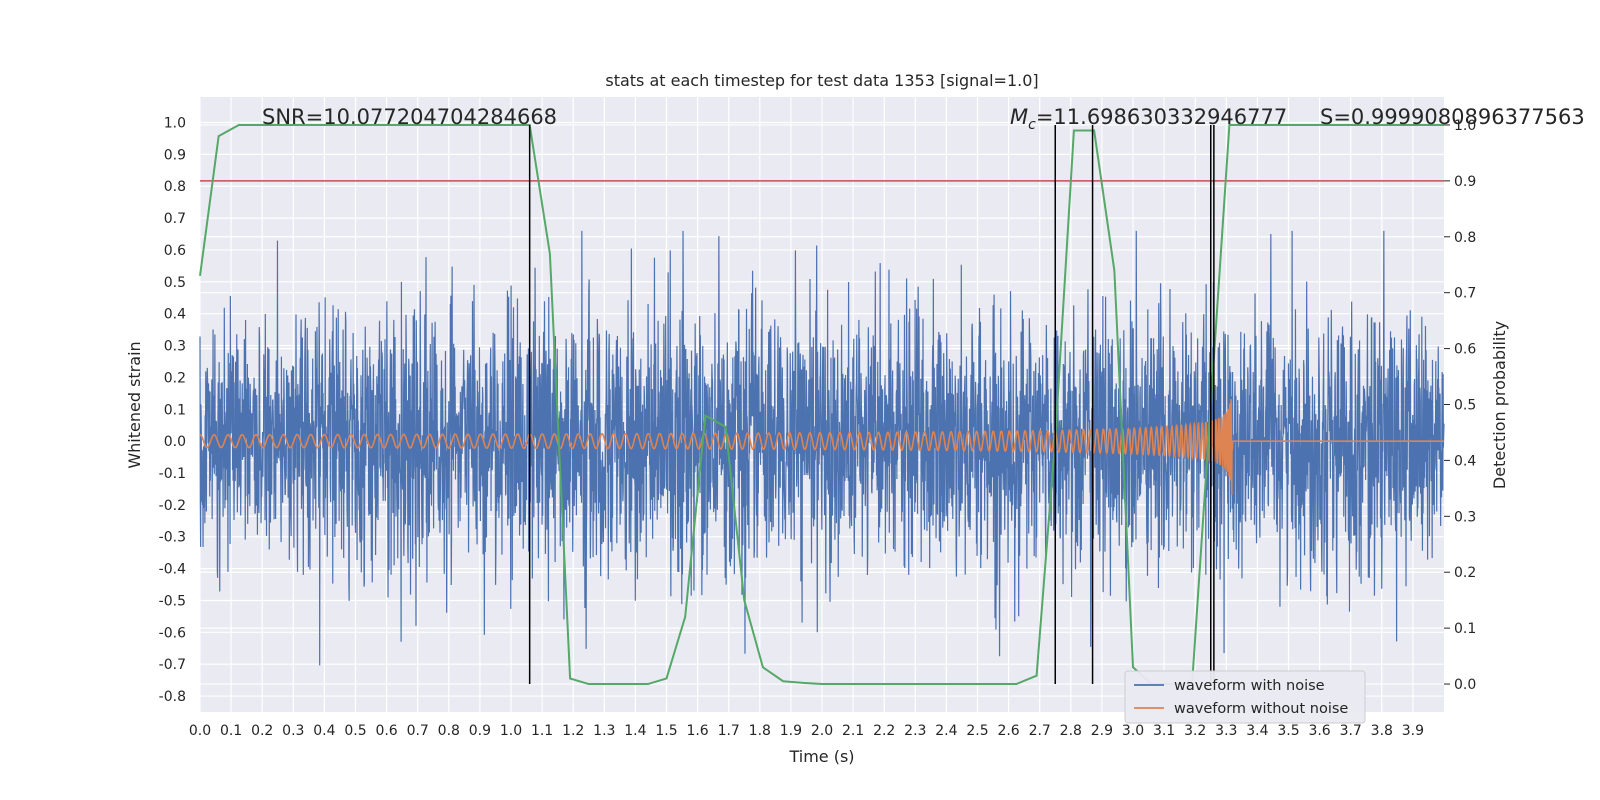 Image resolution: width=1600 pixels, height=800 pixels. Describe the element at coordinates (1161, 117) in the screenshot. I see `chirp-mass-value: =11.698630332946777` at that location.